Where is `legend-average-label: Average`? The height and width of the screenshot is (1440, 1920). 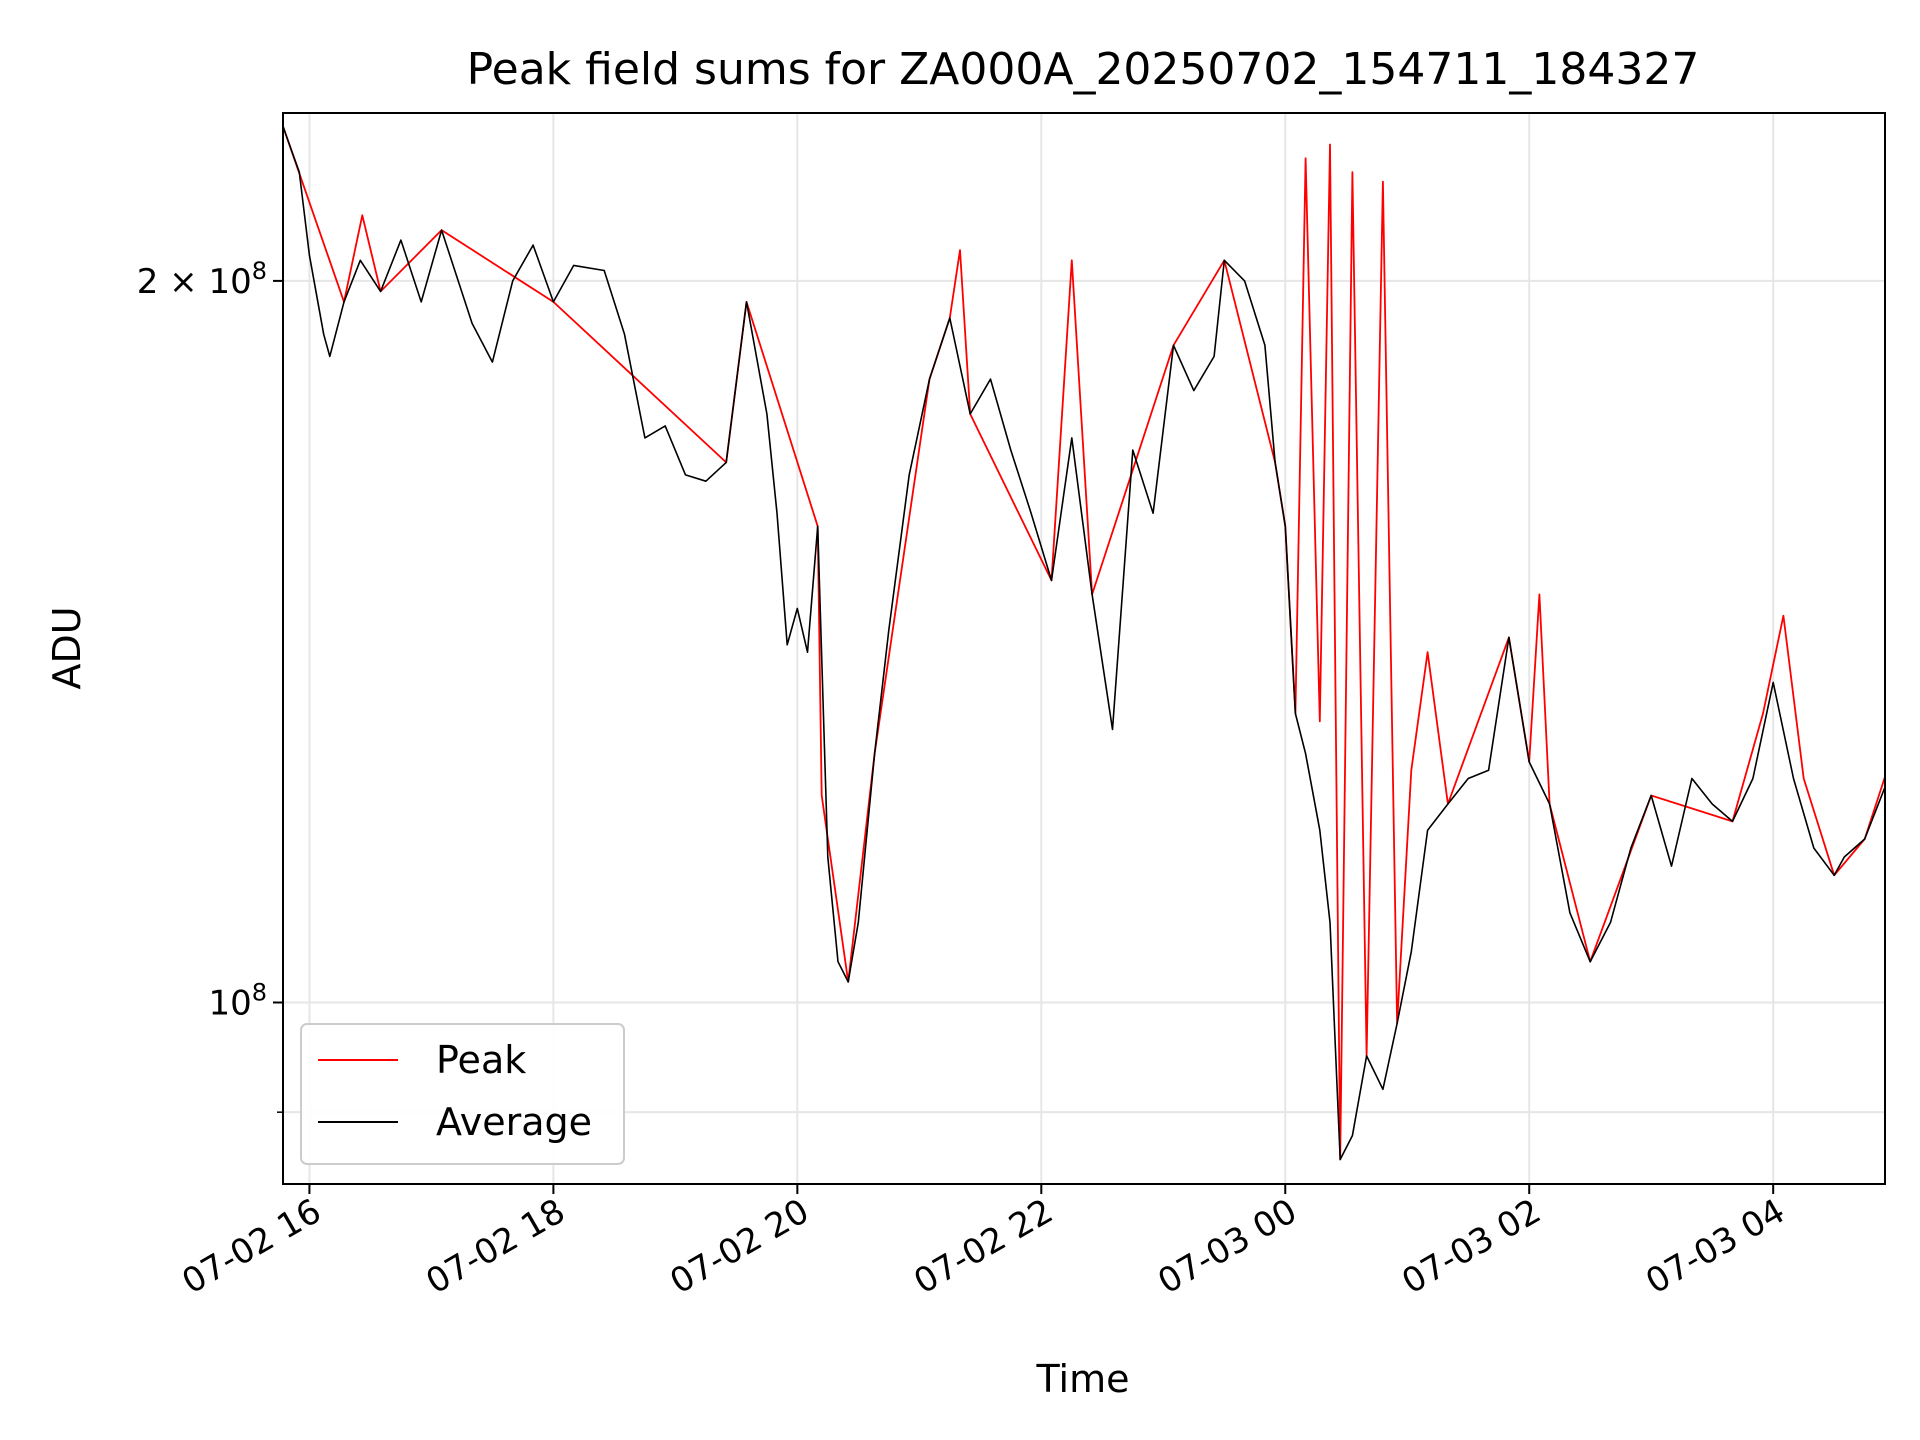 legend-average-label: Average is located at coordinates (514, 1122).